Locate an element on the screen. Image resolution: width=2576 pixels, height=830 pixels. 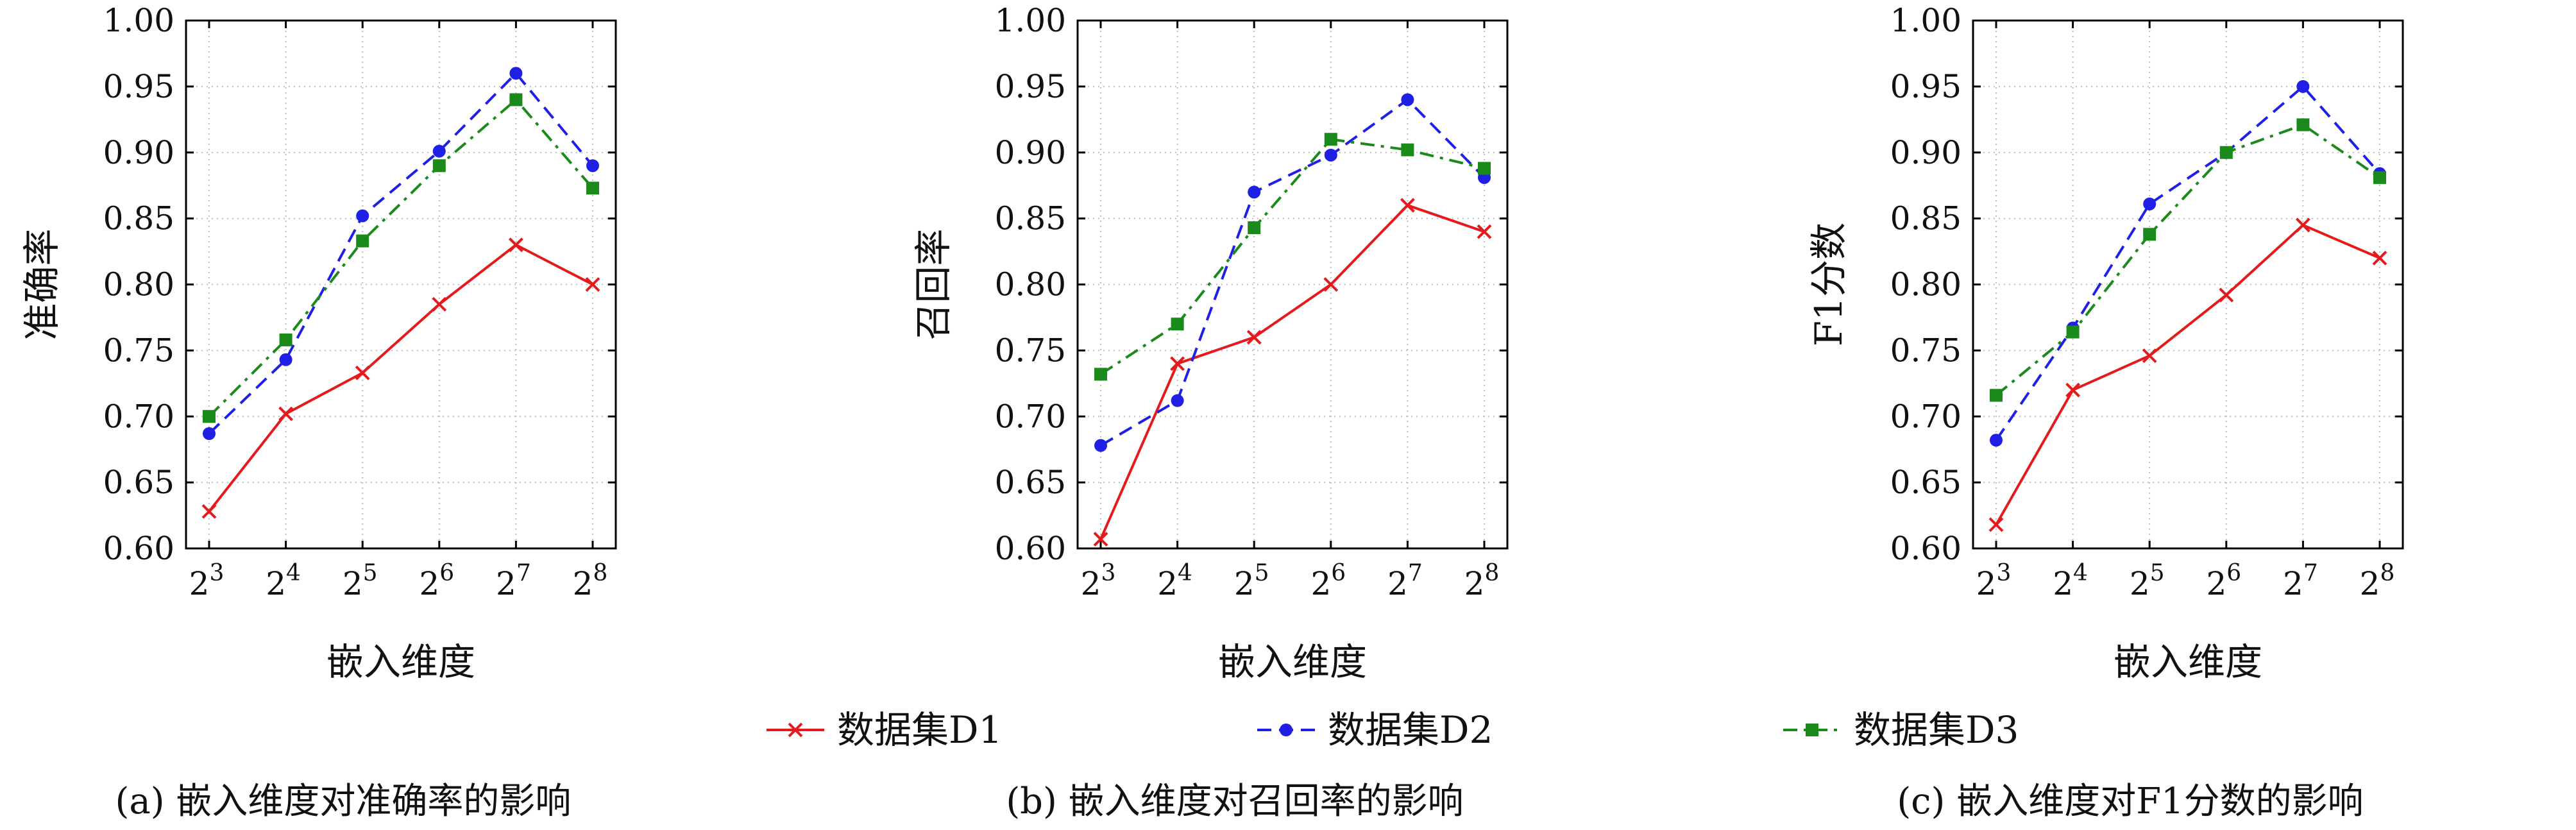
legend-item-d1: 数据集D1 is located at coordinates (884, 730).